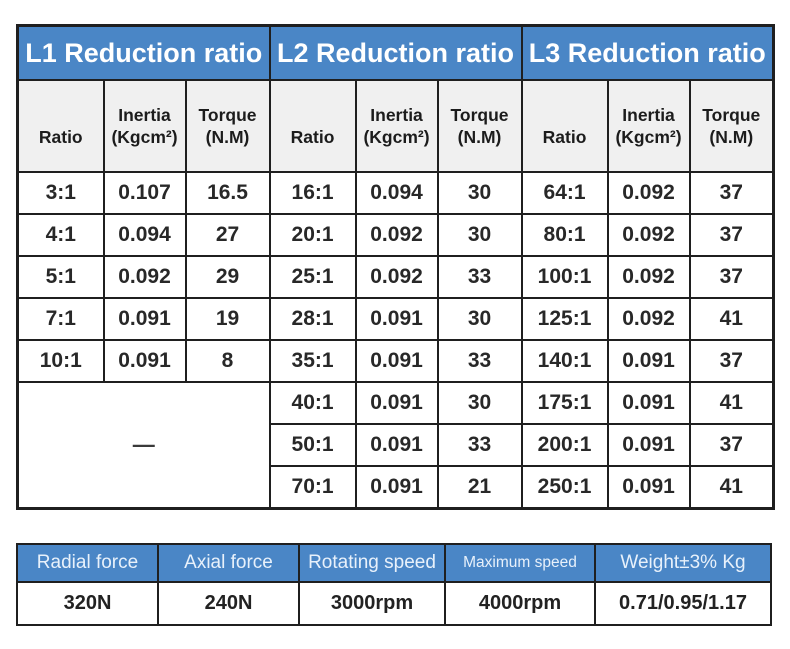 The image size is (790, 649). I want to click on spec-value-axial-force: 240N, so click(228, 603).